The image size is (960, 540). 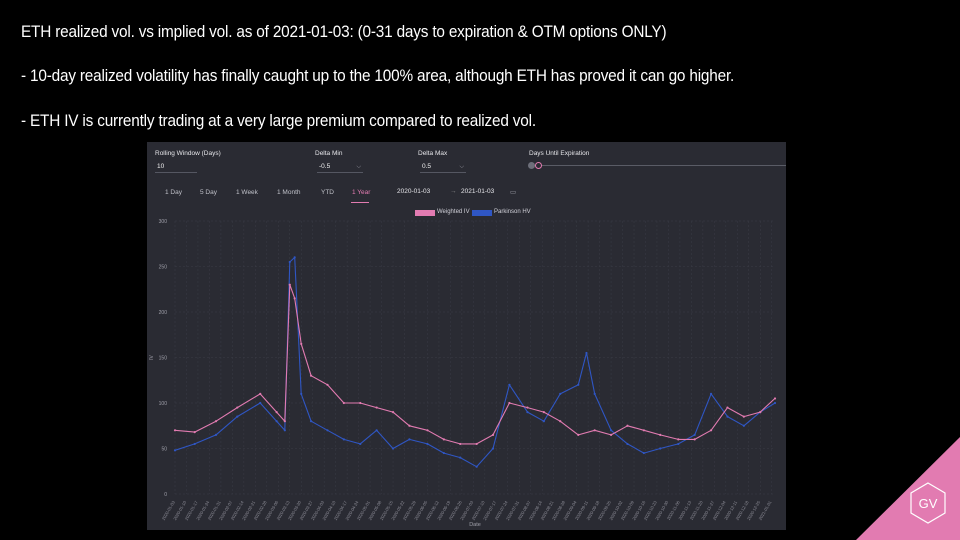 What do you see at coordinates (340, 167) in the screenshot?
I see `delta-min-select: -0.5 ⌵` at bounding box center [340, 167].